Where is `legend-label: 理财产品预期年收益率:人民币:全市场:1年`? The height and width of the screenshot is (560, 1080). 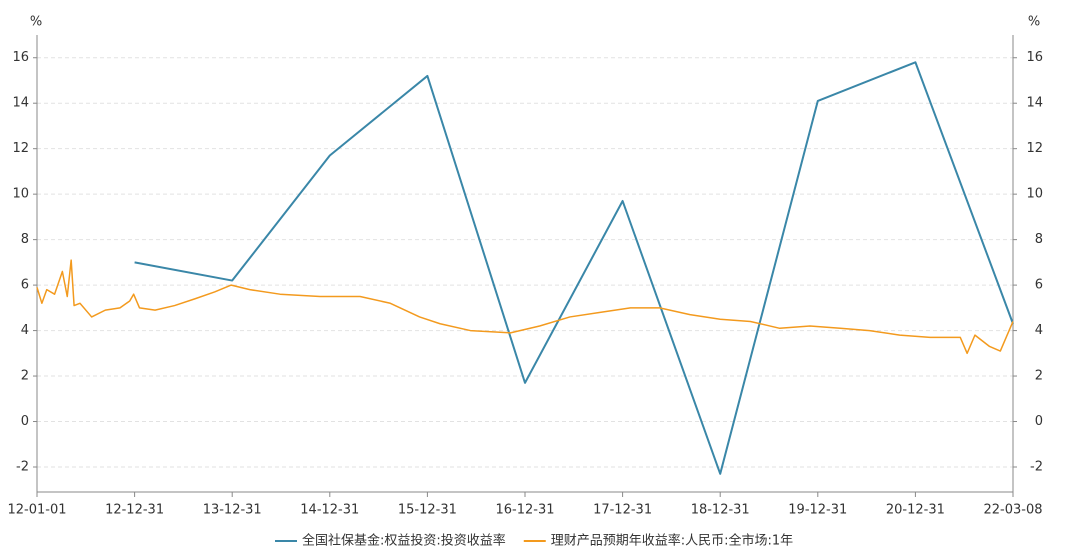 legend-label: 理财产品预期年收益率:人民币:全市场:1年 is located at coordinates (672, 541).